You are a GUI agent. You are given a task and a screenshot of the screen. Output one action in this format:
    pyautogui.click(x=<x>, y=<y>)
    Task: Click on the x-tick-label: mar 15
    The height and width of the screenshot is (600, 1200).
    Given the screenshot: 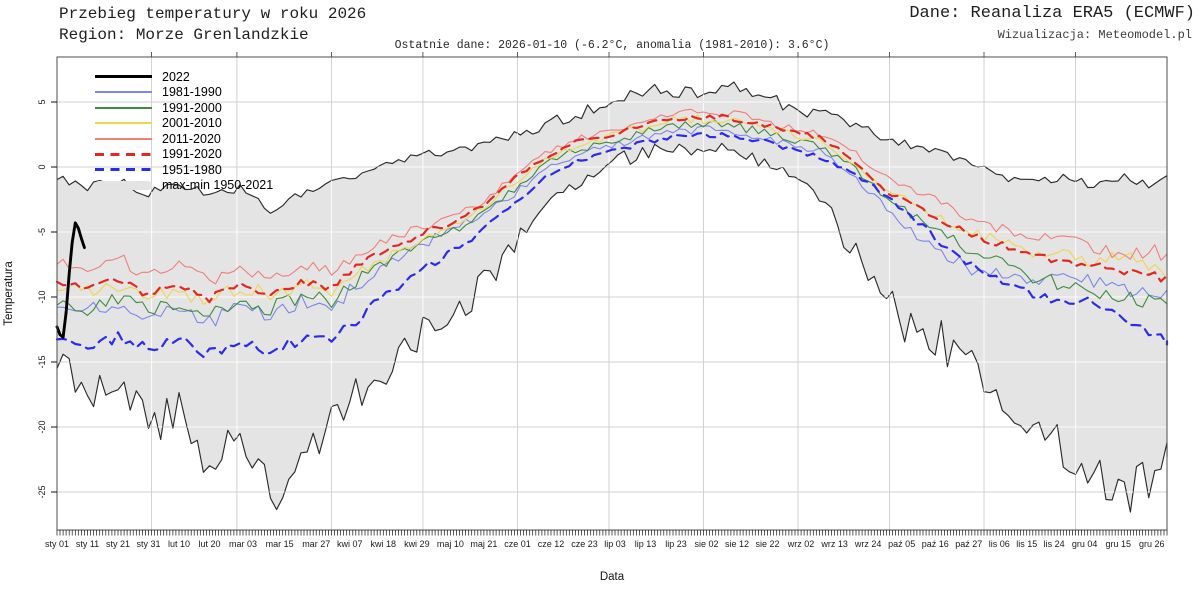 What is the action you would take?
    pyautogui.click(x=280, y=544)
    